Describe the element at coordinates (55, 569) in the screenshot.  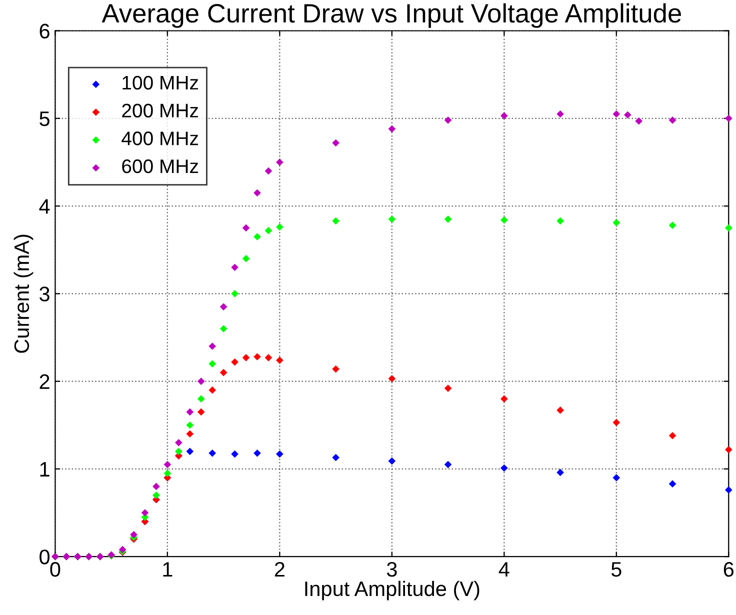
I see `x-tick-label: 0` at that location.